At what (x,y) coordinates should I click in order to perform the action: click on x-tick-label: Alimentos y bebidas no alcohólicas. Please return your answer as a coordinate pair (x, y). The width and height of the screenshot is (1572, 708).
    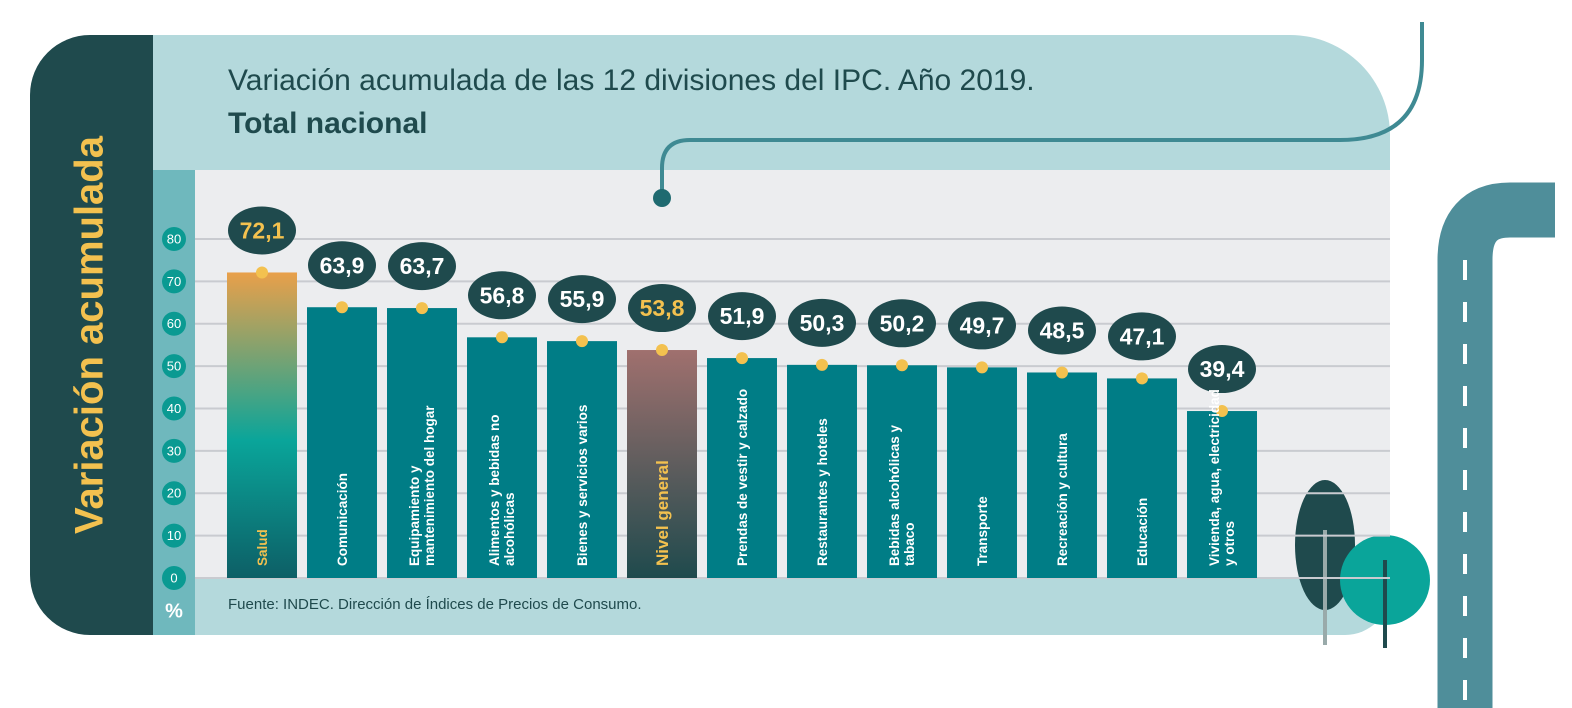
    Looking at the image, I should click on (502, 477).